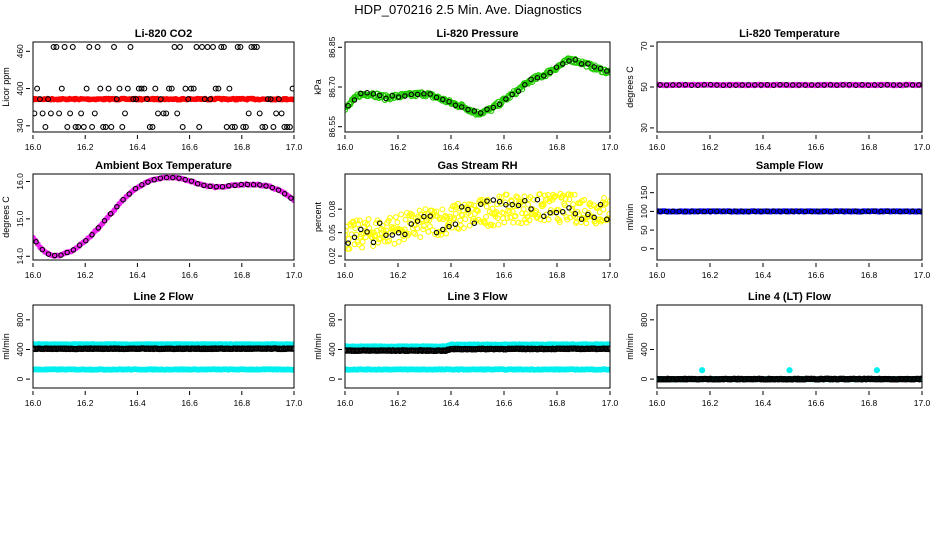  Describe the element at coordinates (164, 297) in the screenshot. I see `panel-title: Line 2 Flow` at that location.